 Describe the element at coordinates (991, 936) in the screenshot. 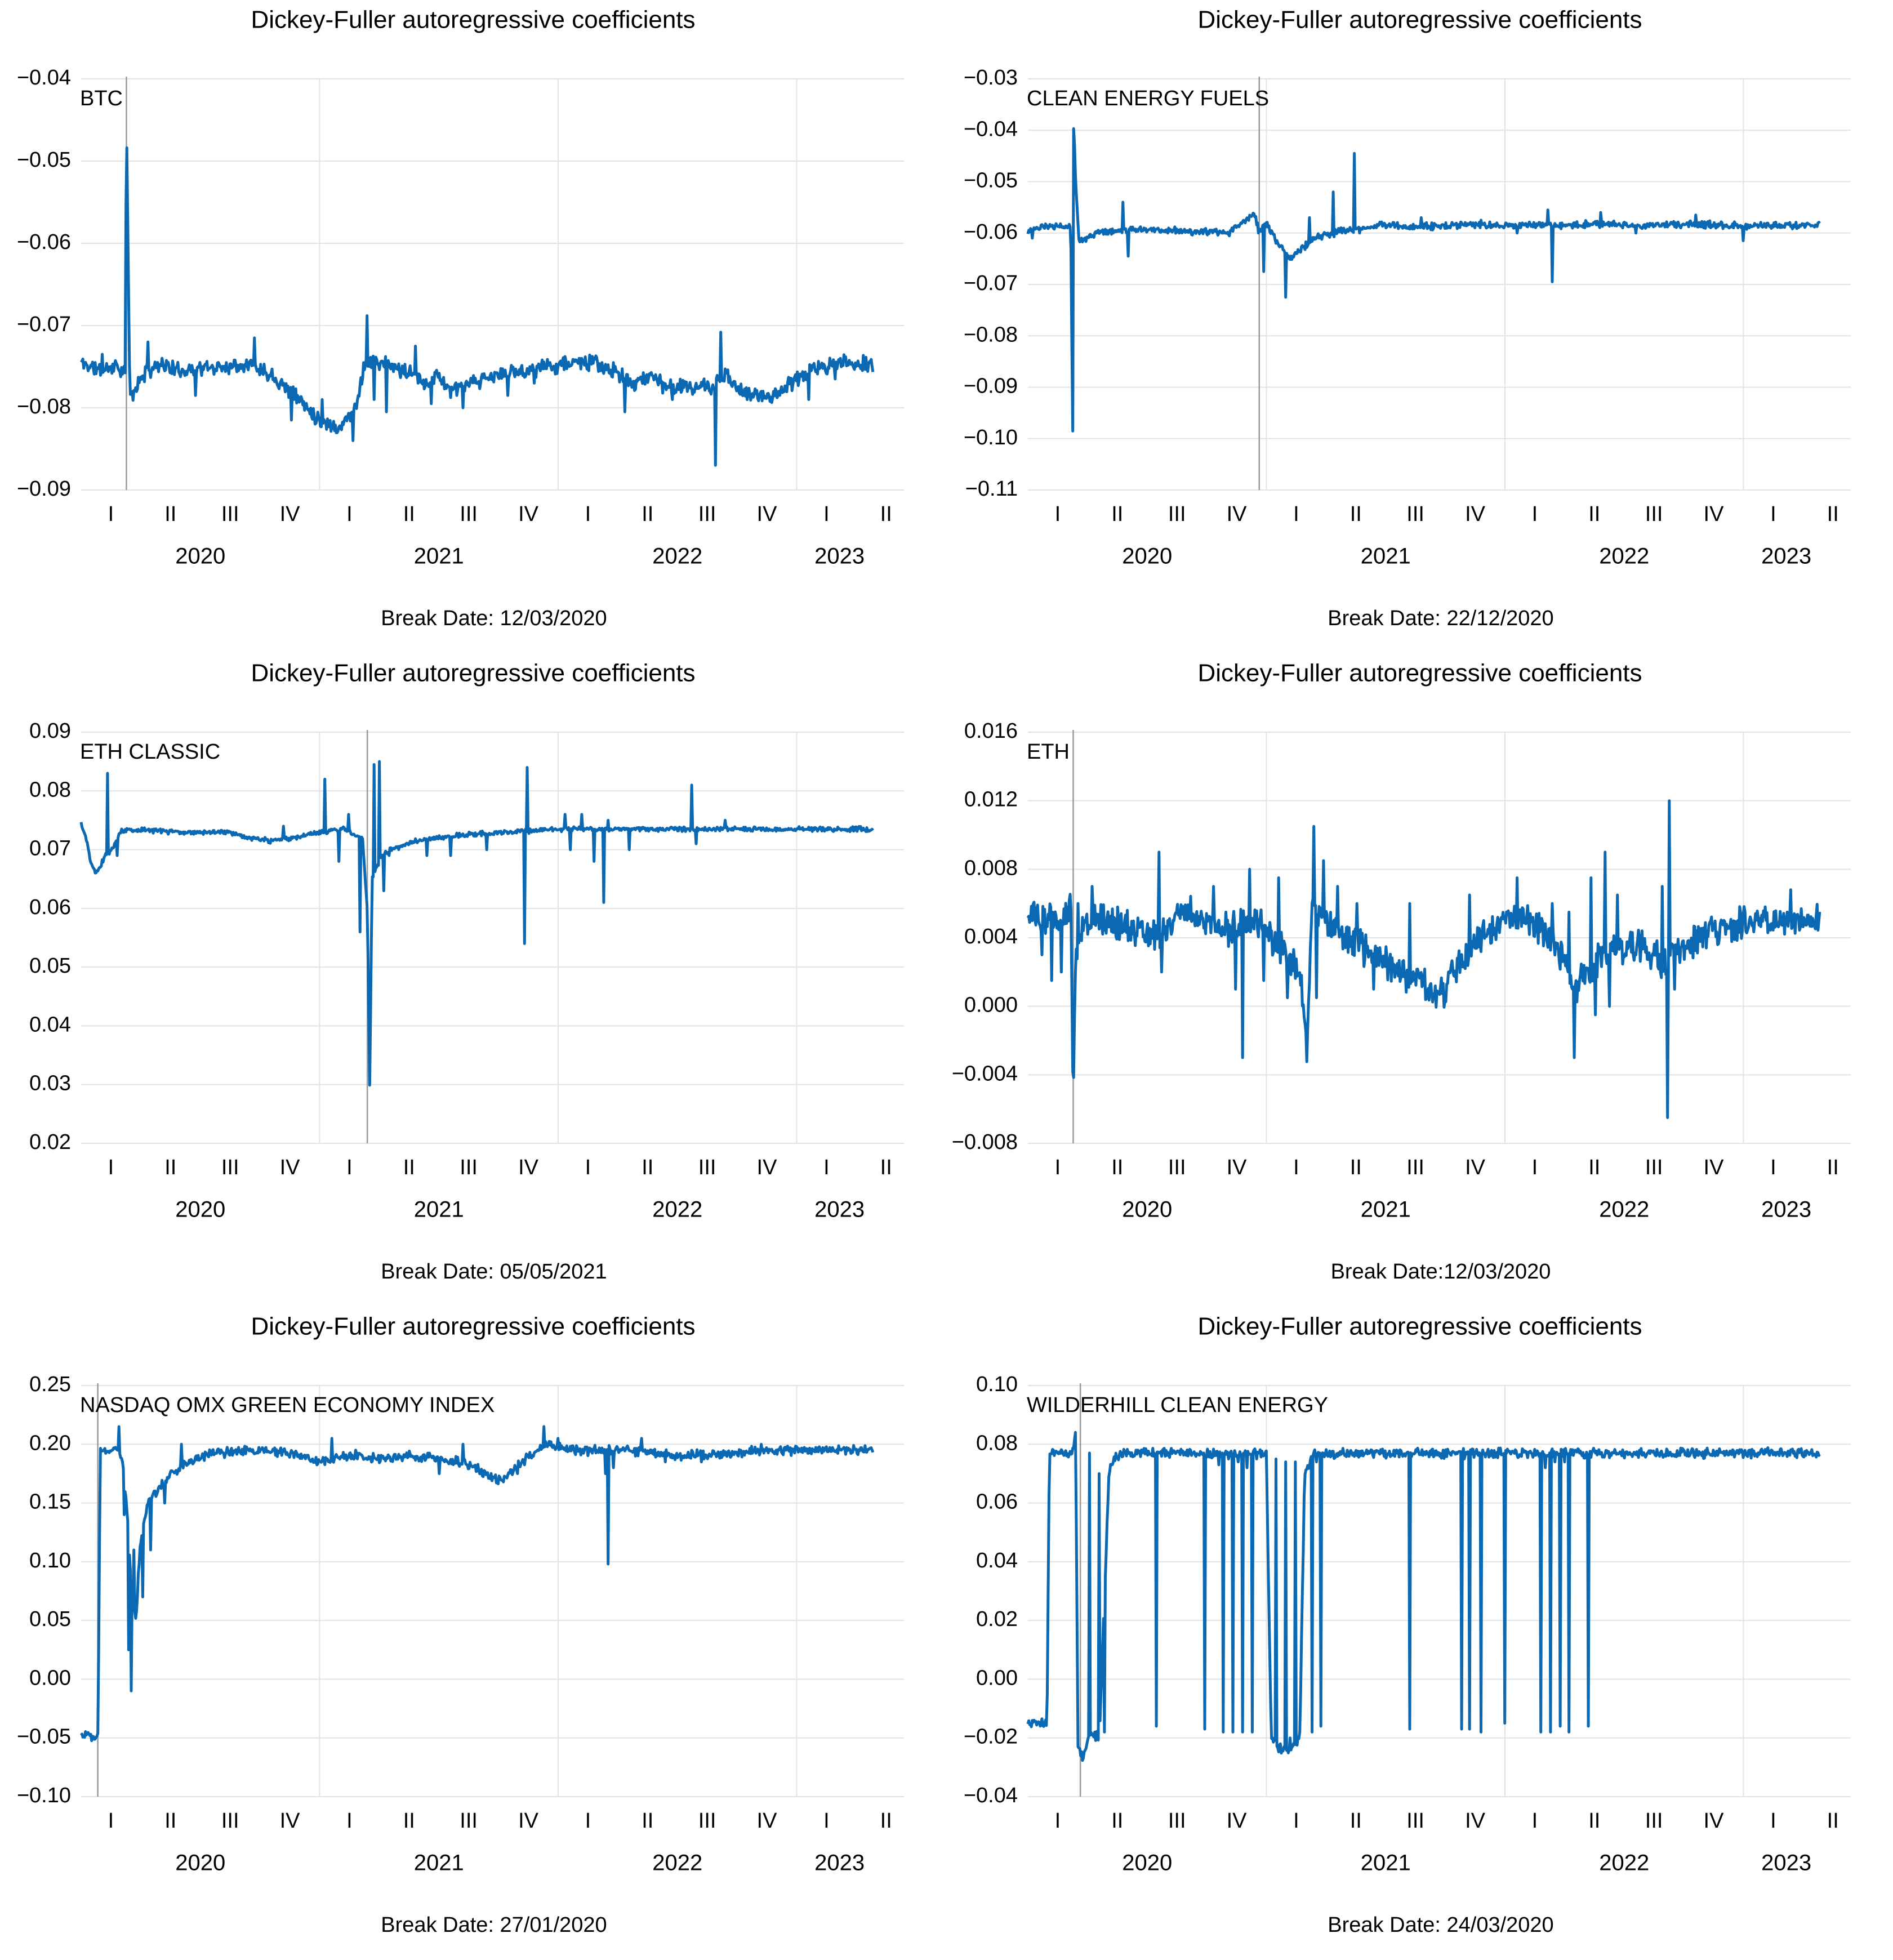

I see `y-tick-label: 0.004` at that location.